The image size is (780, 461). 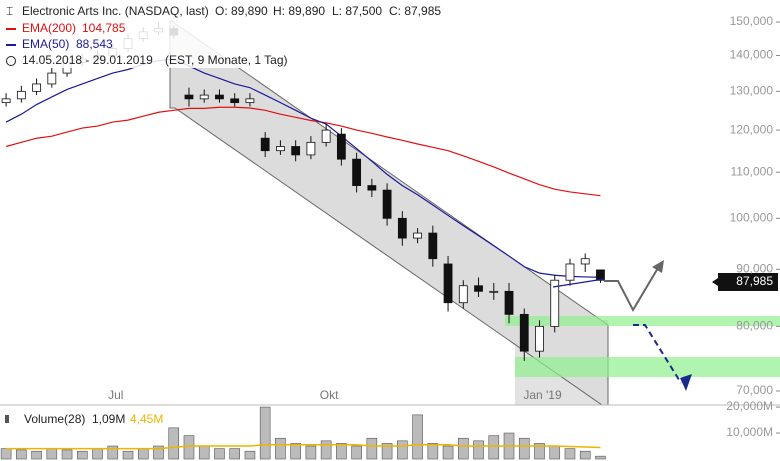 What do you see at coordinates (754, 326) in the screenshot?
I see `y-tick-label: 80,000` at bounding box center [754, 326].